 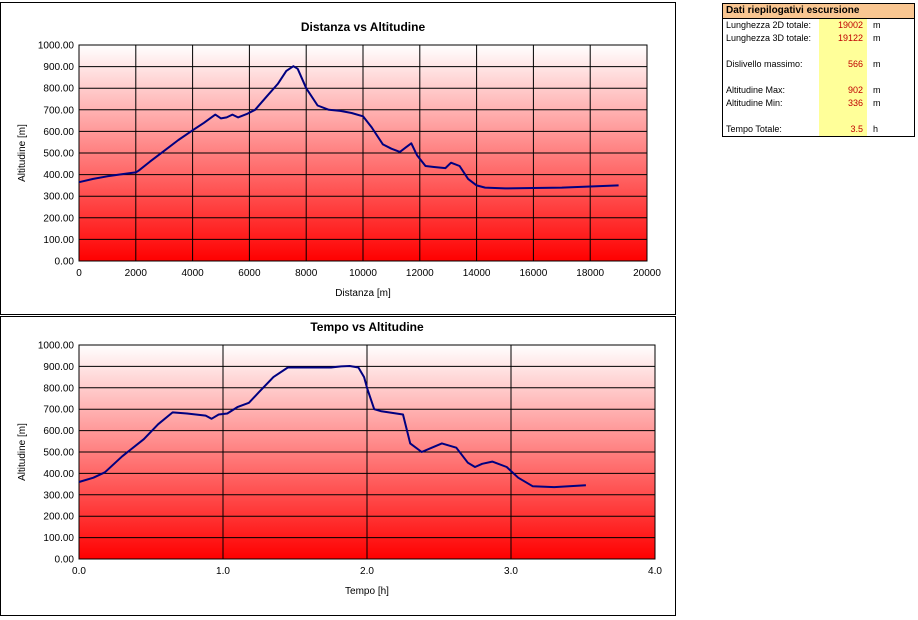 What do you see at coordinates (818, 38) in the screenshot?
I see `summary-row: Lunghezza 3D totale: 19122 m` at bounding box center [818, 38].